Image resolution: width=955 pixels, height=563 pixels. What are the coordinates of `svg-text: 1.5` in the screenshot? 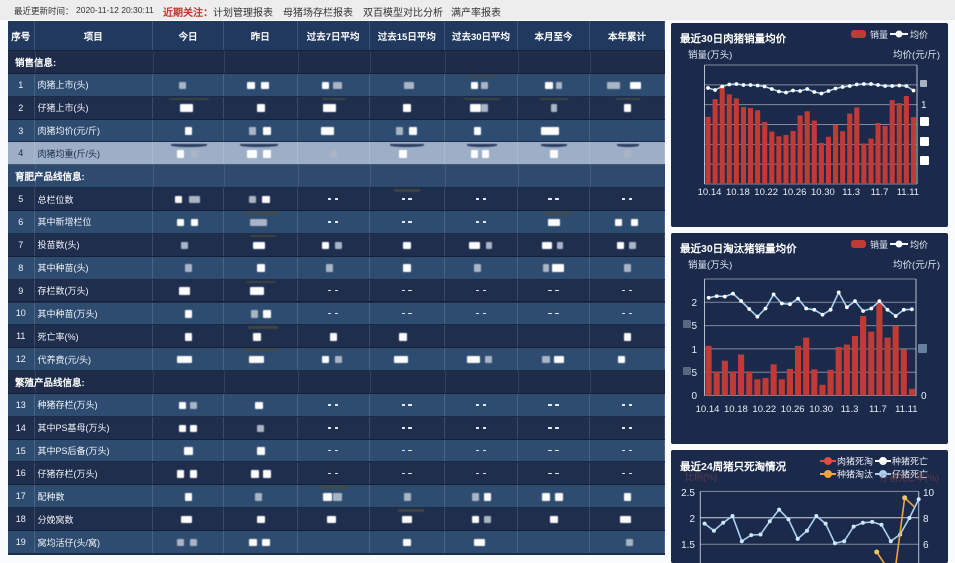 It's located at (688, 545).